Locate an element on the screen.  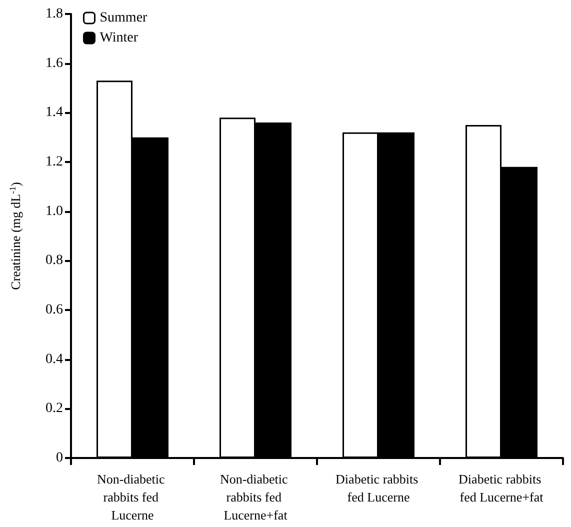
y-tick-label: 0.2 is located at coordinates (54, 408).